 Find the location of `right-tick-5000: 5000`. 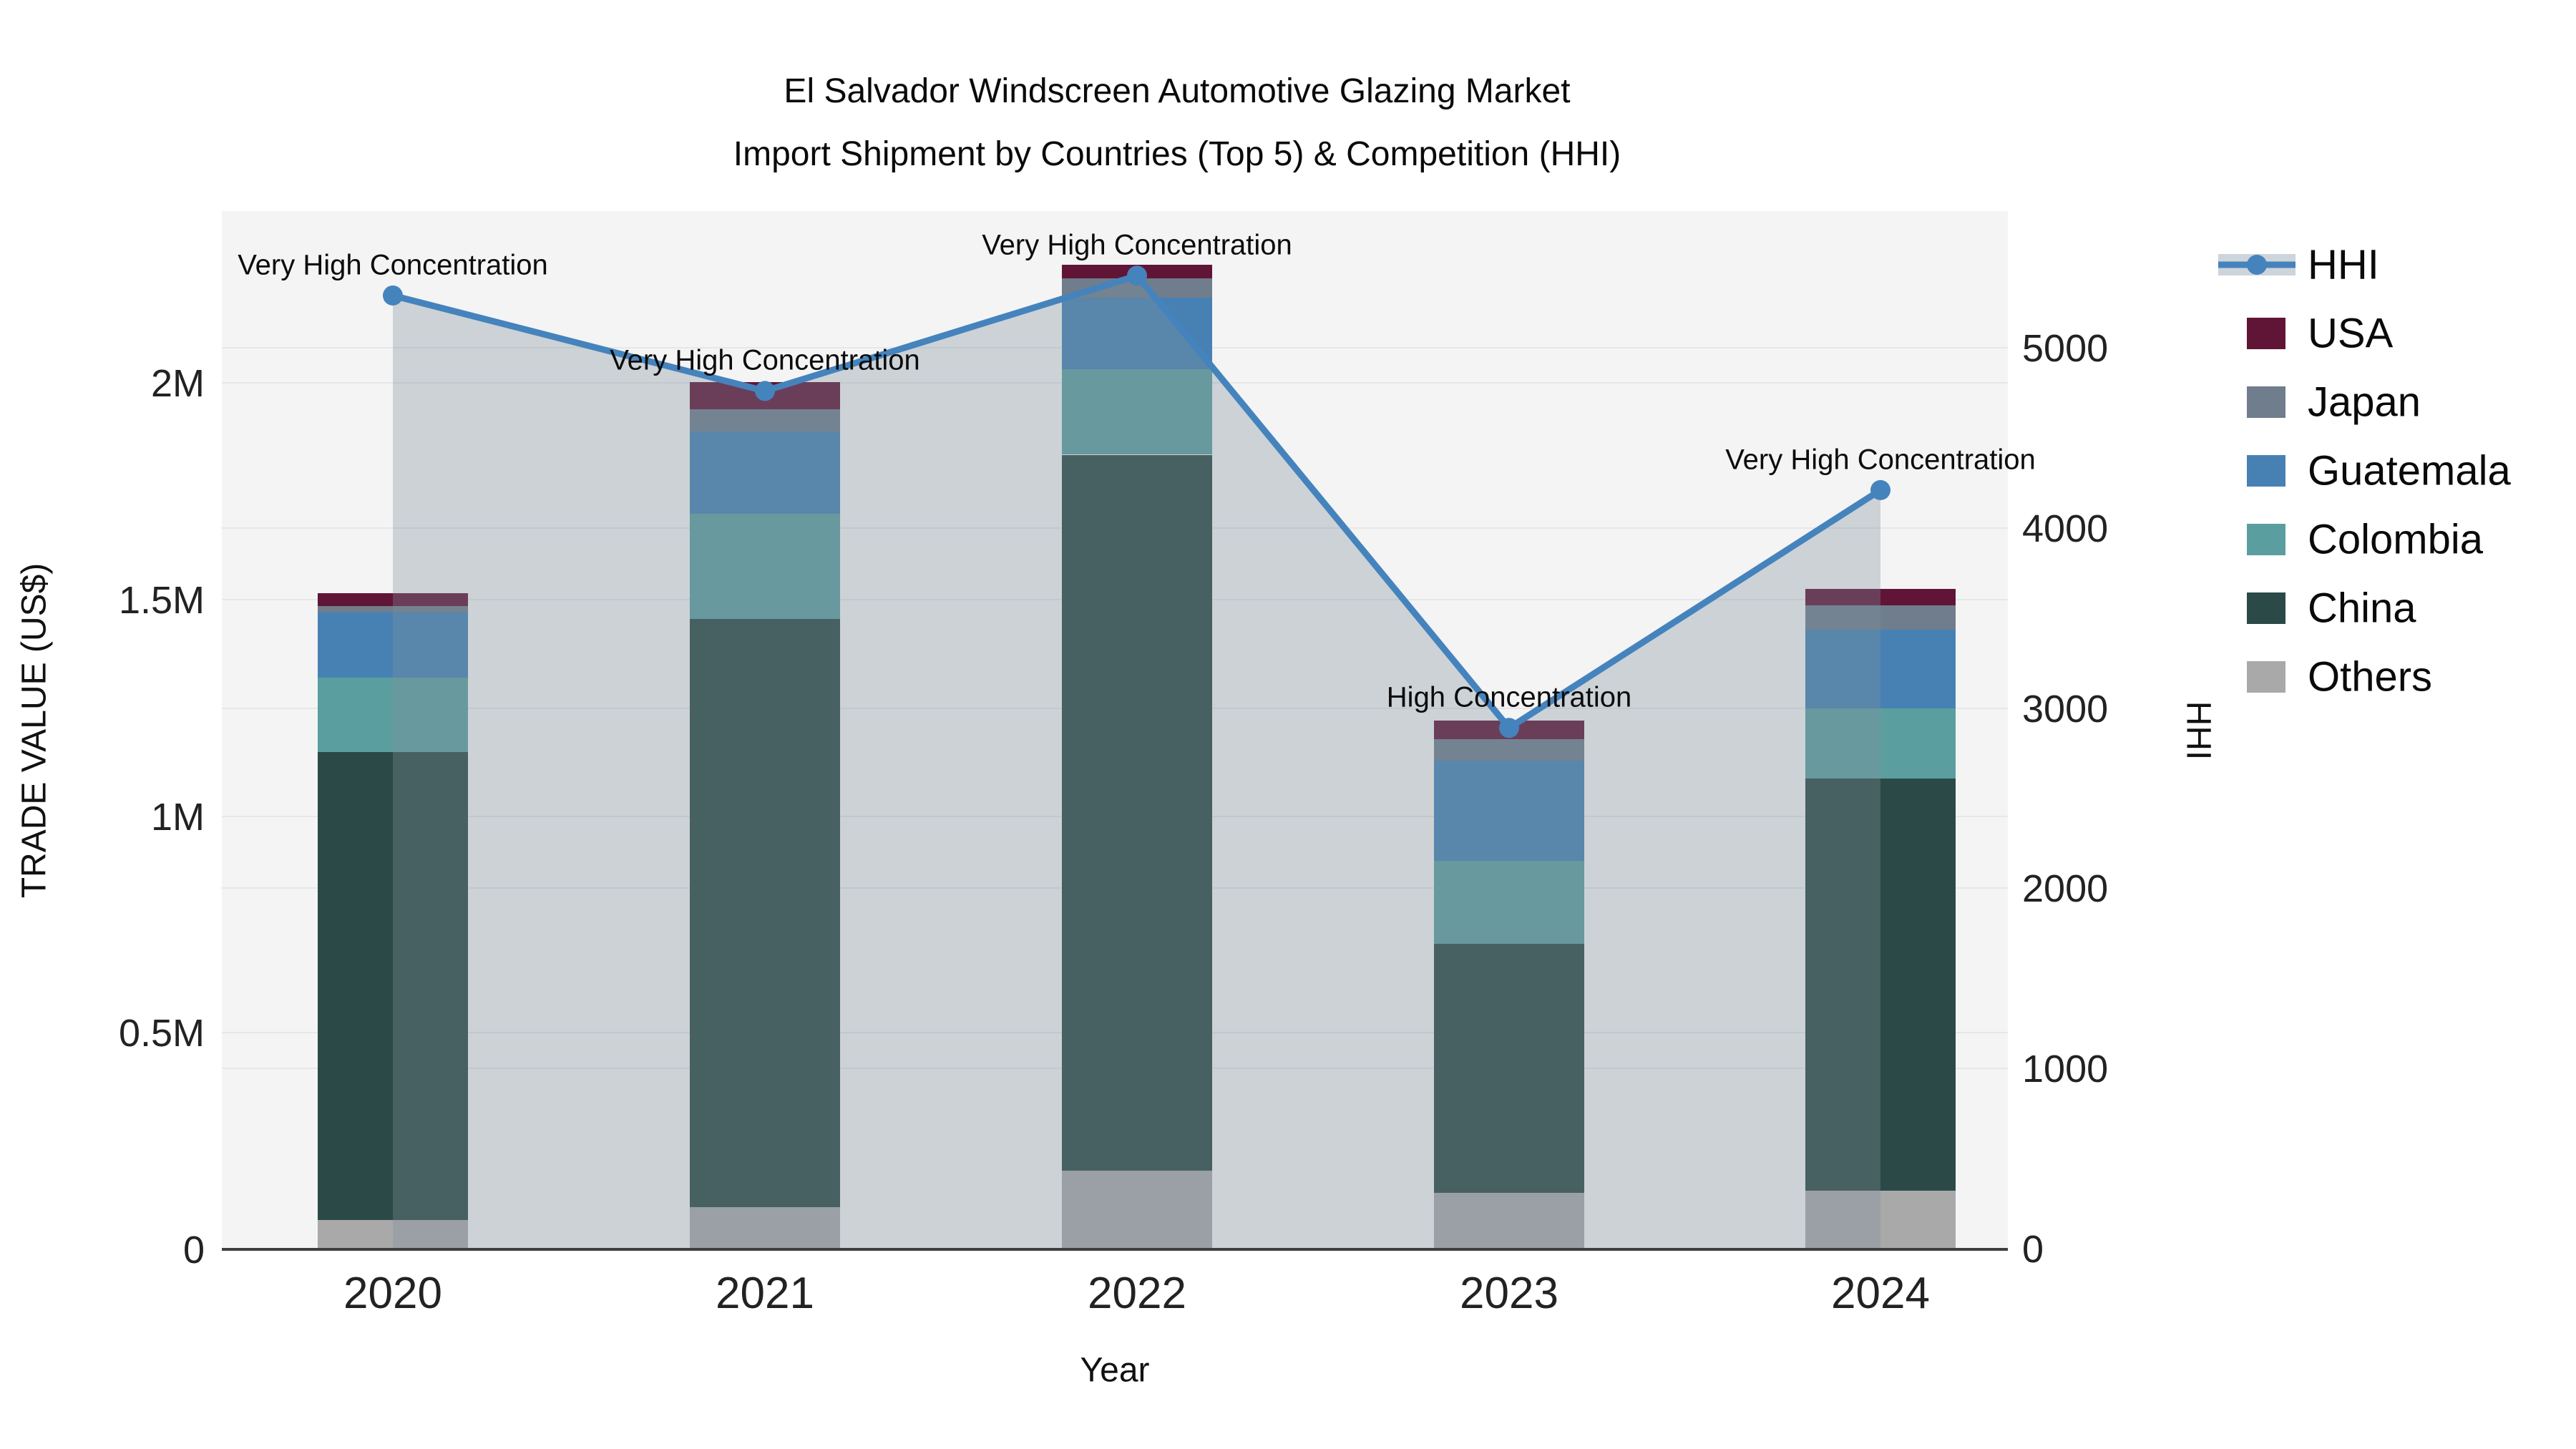

right-tick-5000: 5000 is located at coordinates (2065, 348).